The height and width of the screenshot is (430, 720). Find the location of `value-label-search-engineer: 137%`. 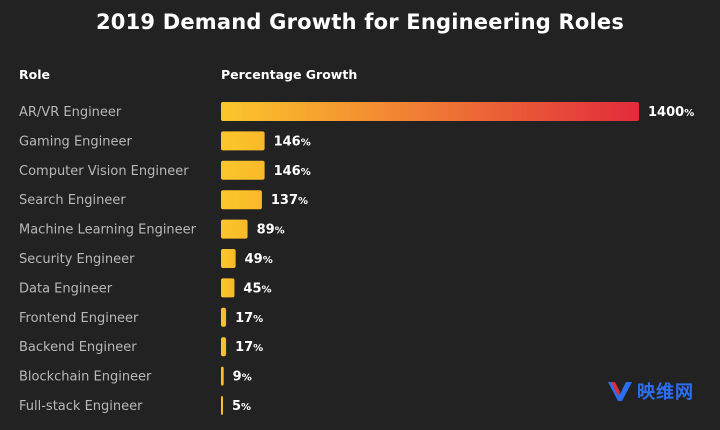

value-label-search-engineer: 137% is located at coordinates (289, 200).